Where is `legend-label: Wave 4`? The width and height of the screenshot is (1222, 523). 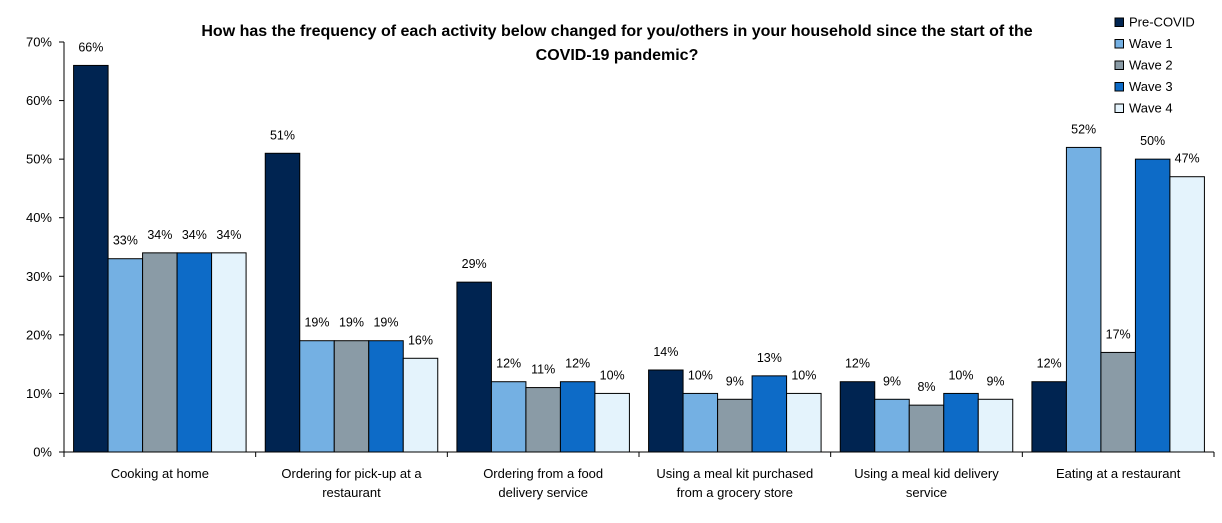
legend-label: Wave 4 is located at coordinates (1151, 108).